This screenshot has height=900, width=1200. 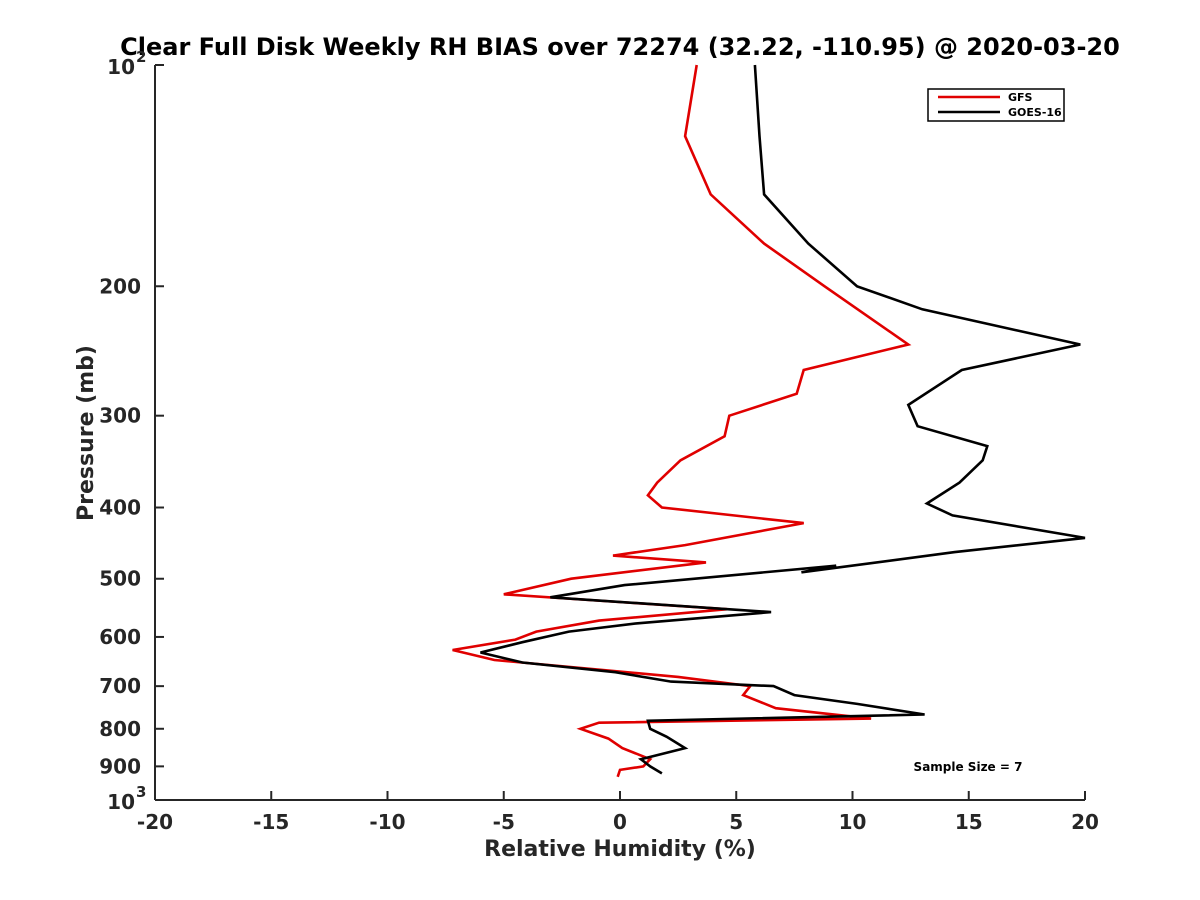 What do you see at coordinates (141, 57) in the screenshot?
I see `y-tick-exponent: 2` at bounding box center [141, 57].